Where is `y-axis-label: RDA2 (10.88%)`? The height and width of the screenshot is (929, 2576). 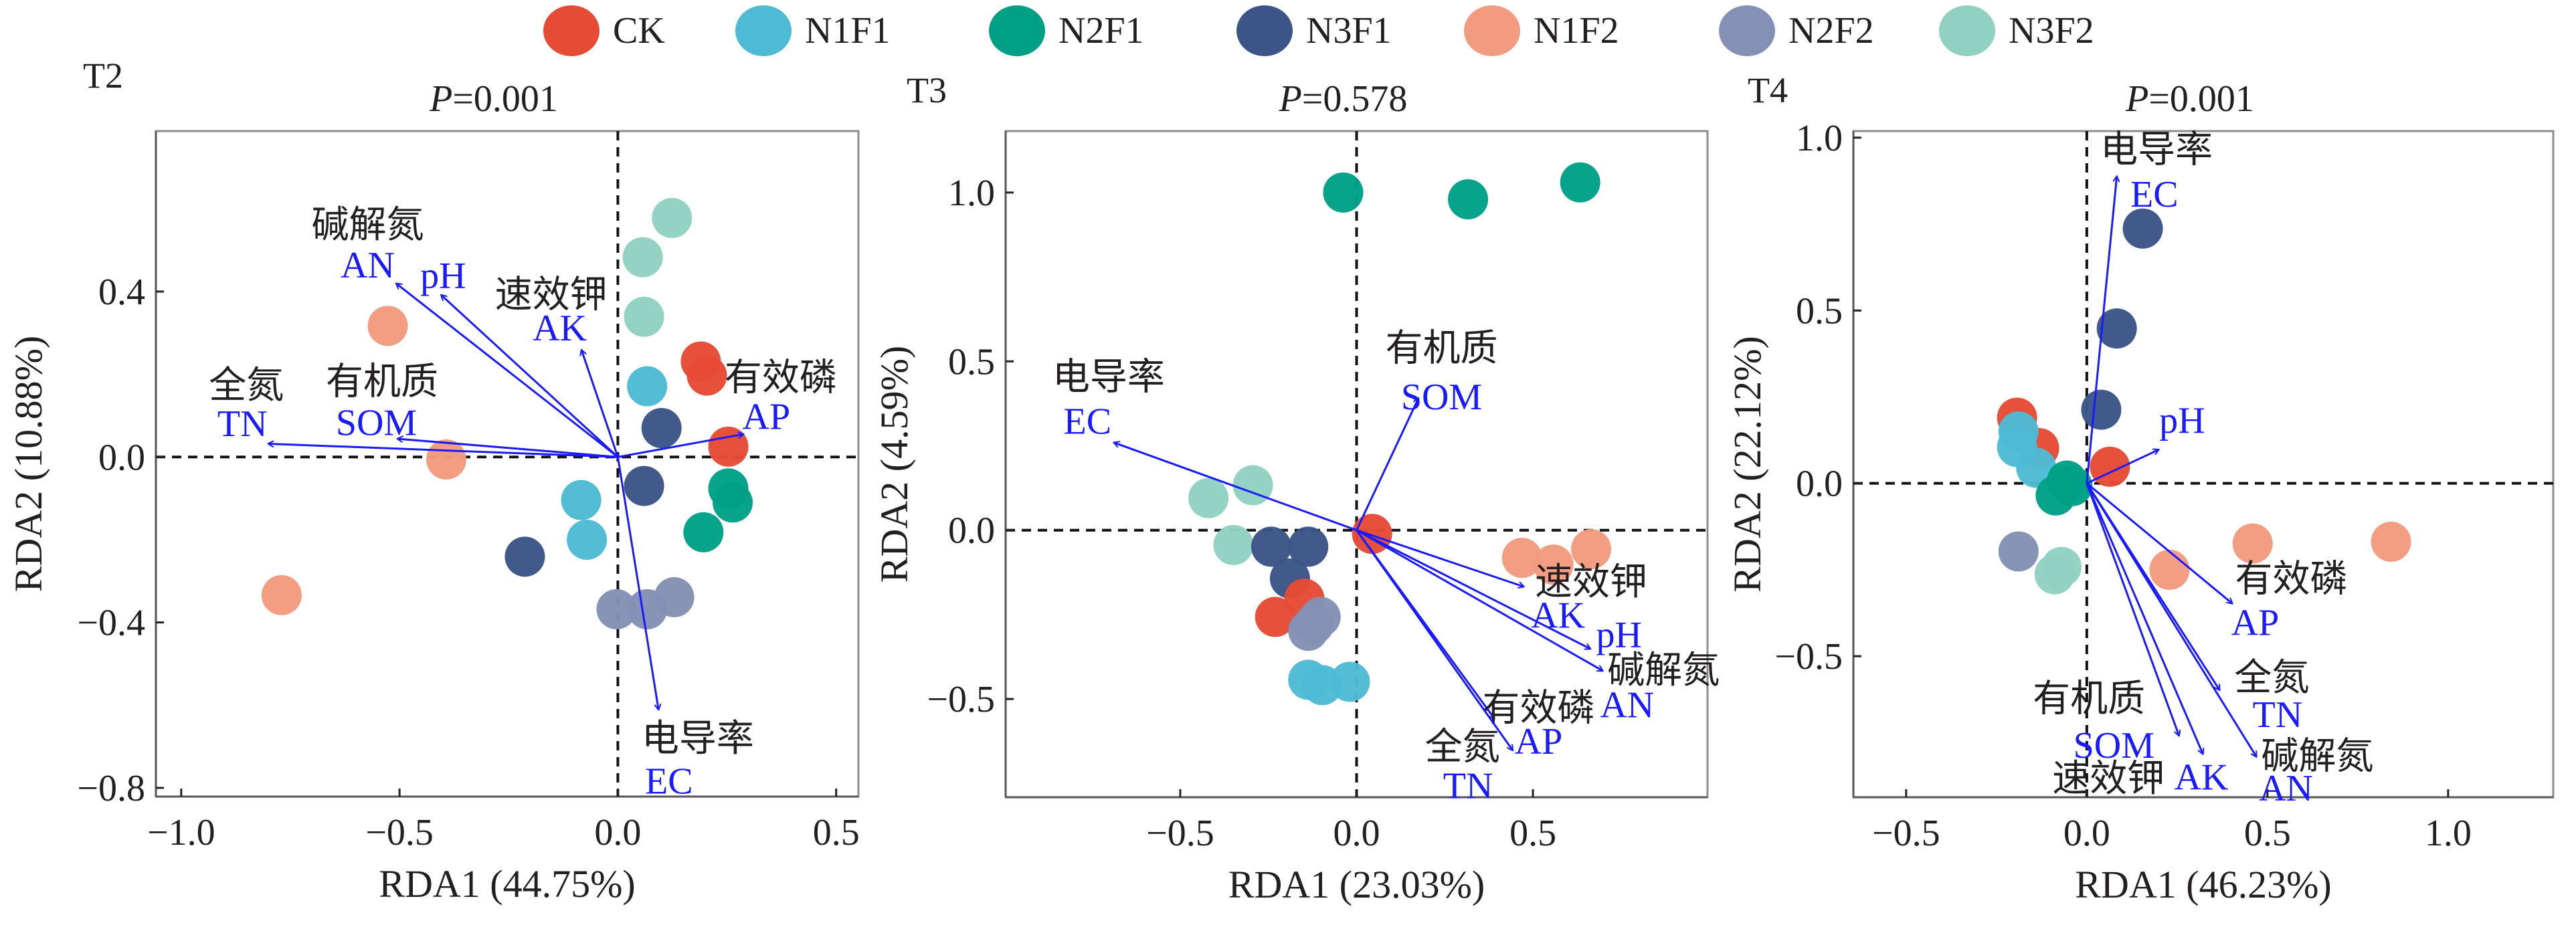 y-axis-label: RDA2 (10.88%) is located at coordinates (29, 464).